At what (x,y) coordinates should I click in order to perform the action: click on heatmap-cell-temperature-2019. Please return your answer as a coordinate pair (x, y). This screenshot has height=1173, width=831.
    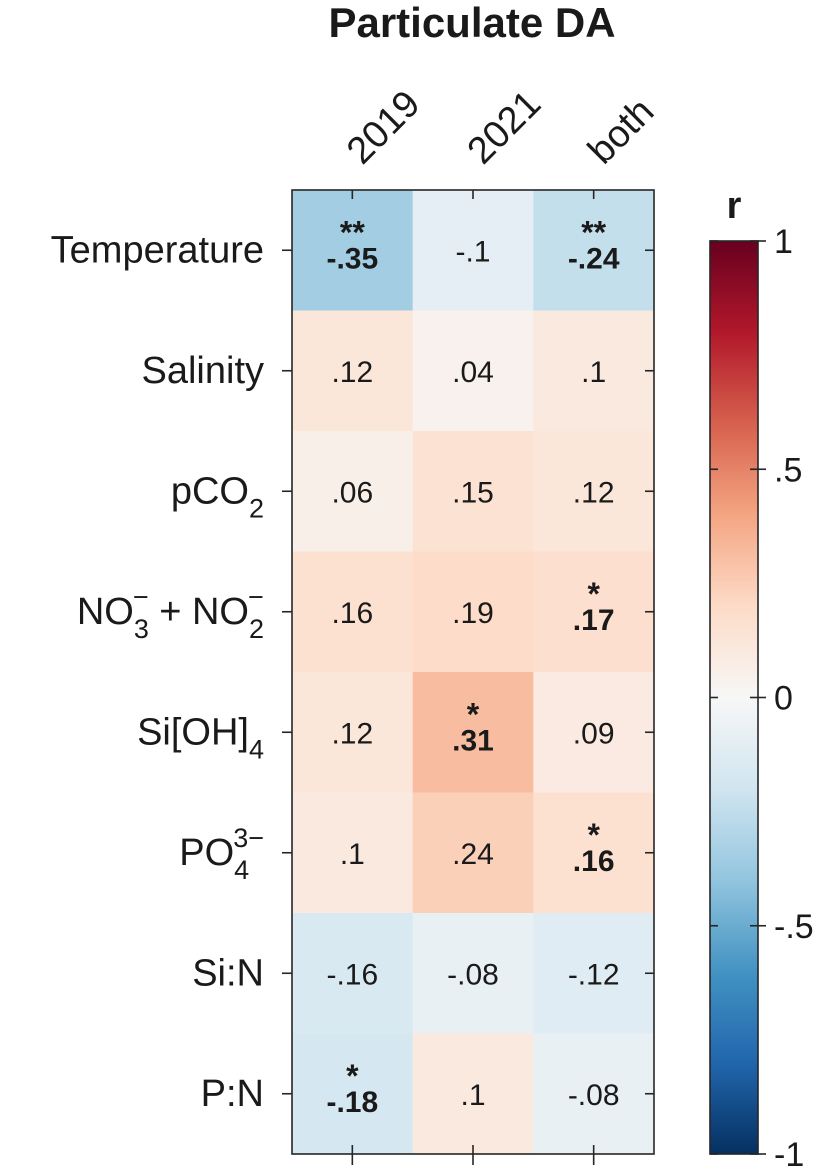
    Looking at the image, I should click on (353, 250).